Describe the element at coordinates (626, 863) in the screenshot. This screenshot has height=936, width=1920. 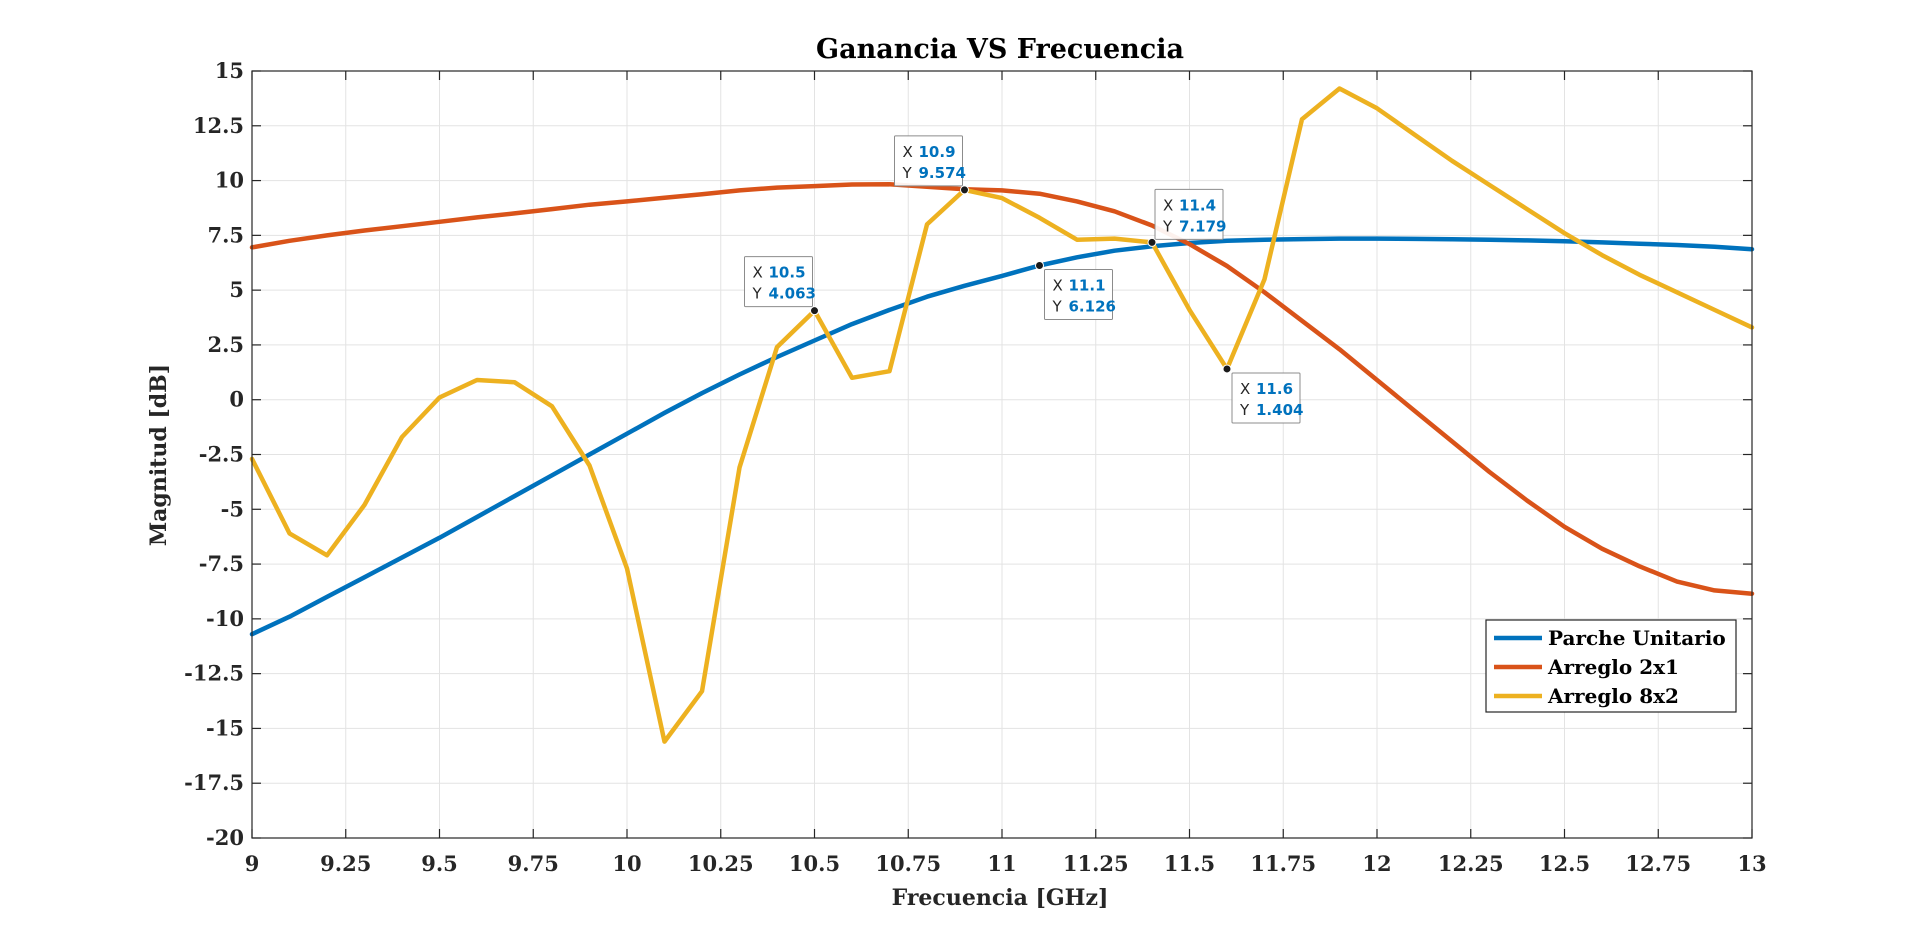
I see `x-tick-label: 10` at that location.